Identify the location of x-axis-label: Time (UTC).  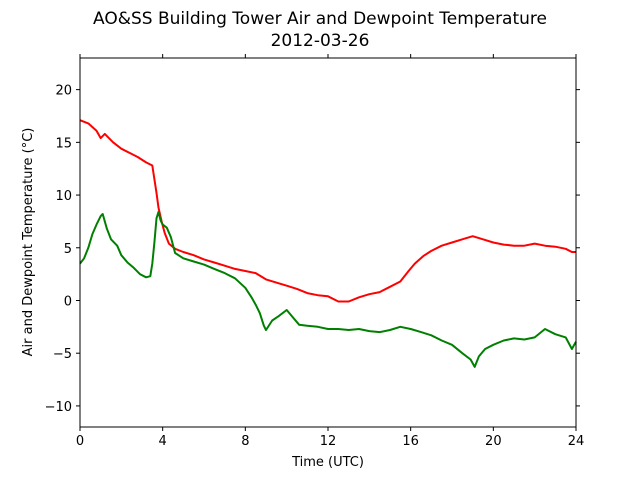
(327, 462).